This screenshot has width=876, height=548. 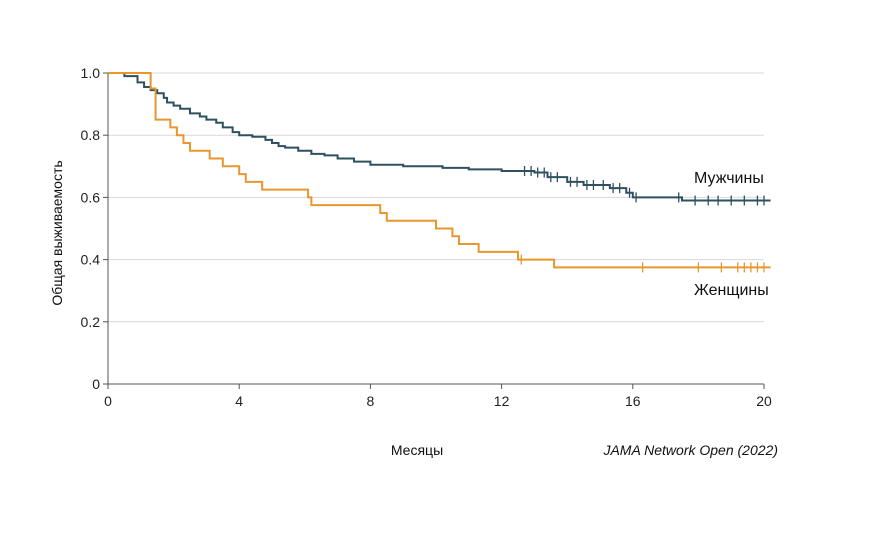 I want to click on y-tick-label-2: 0.4, so click(x=91, y=260).